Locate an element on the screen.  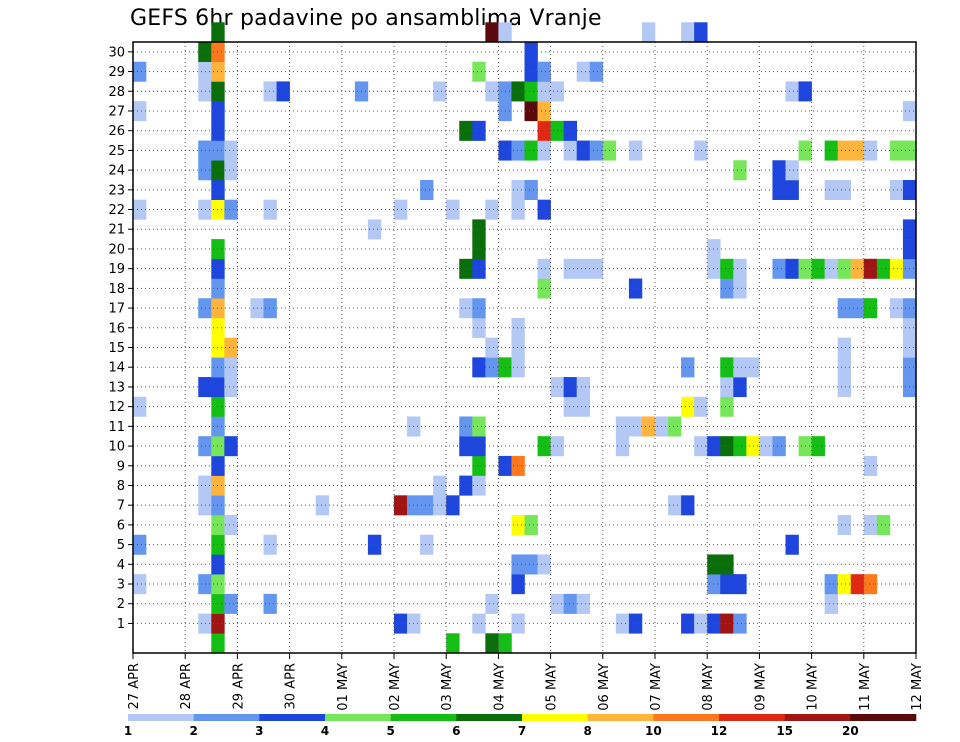
legend-label: 2 is located at coordinates (193, 731).